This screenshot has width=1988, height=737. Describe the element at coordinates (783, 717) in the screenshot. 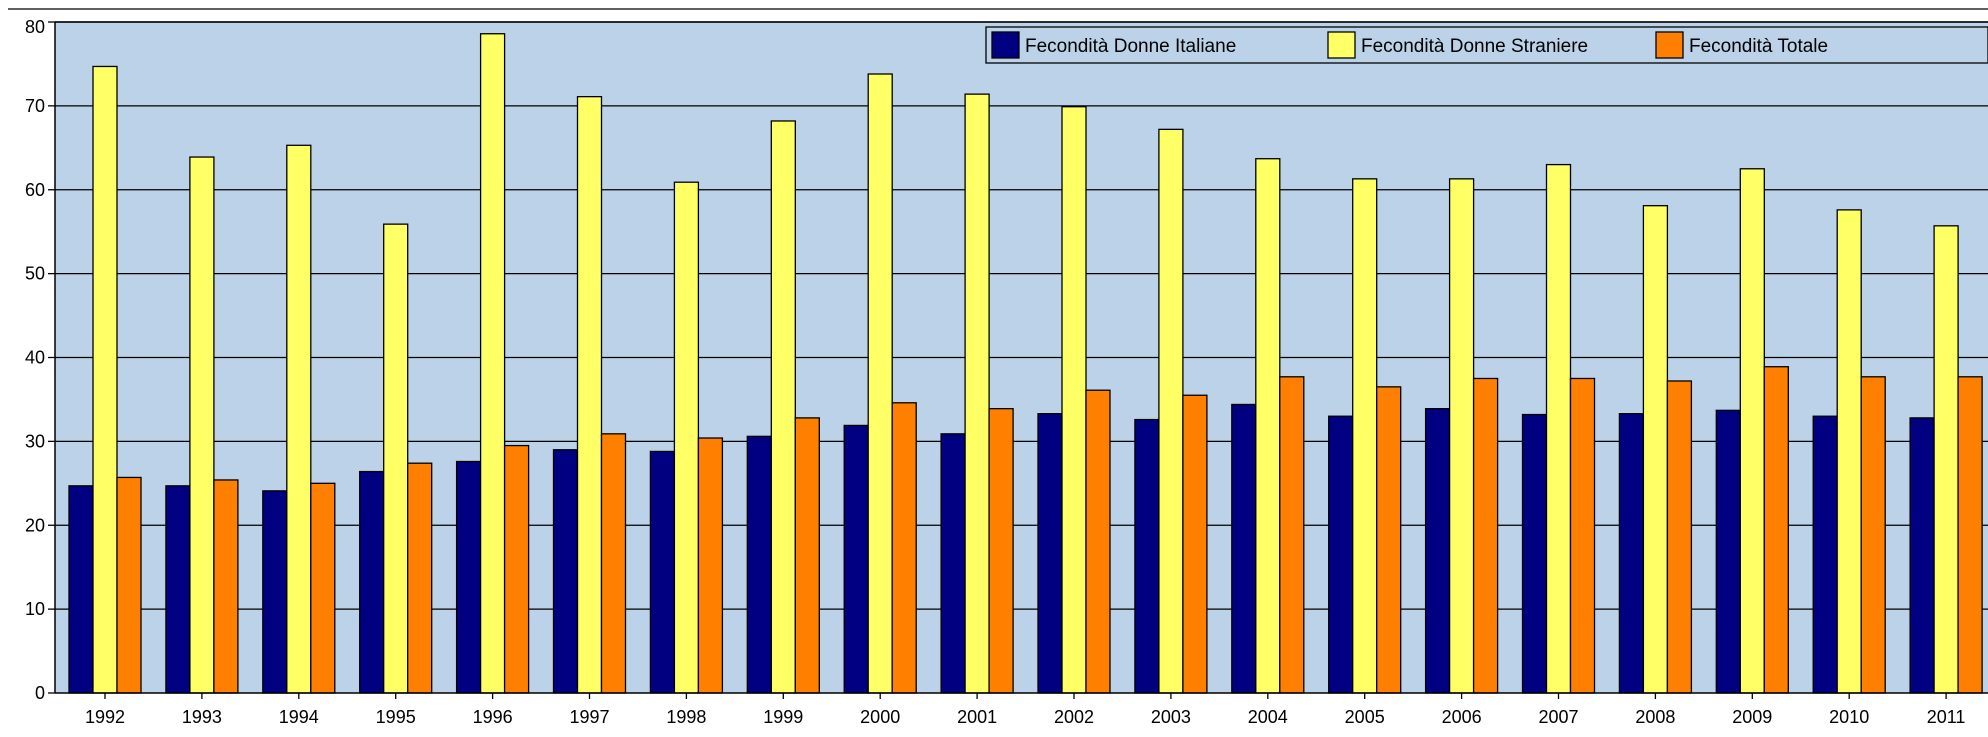

I see `x-tick-label: 1999` at that location.